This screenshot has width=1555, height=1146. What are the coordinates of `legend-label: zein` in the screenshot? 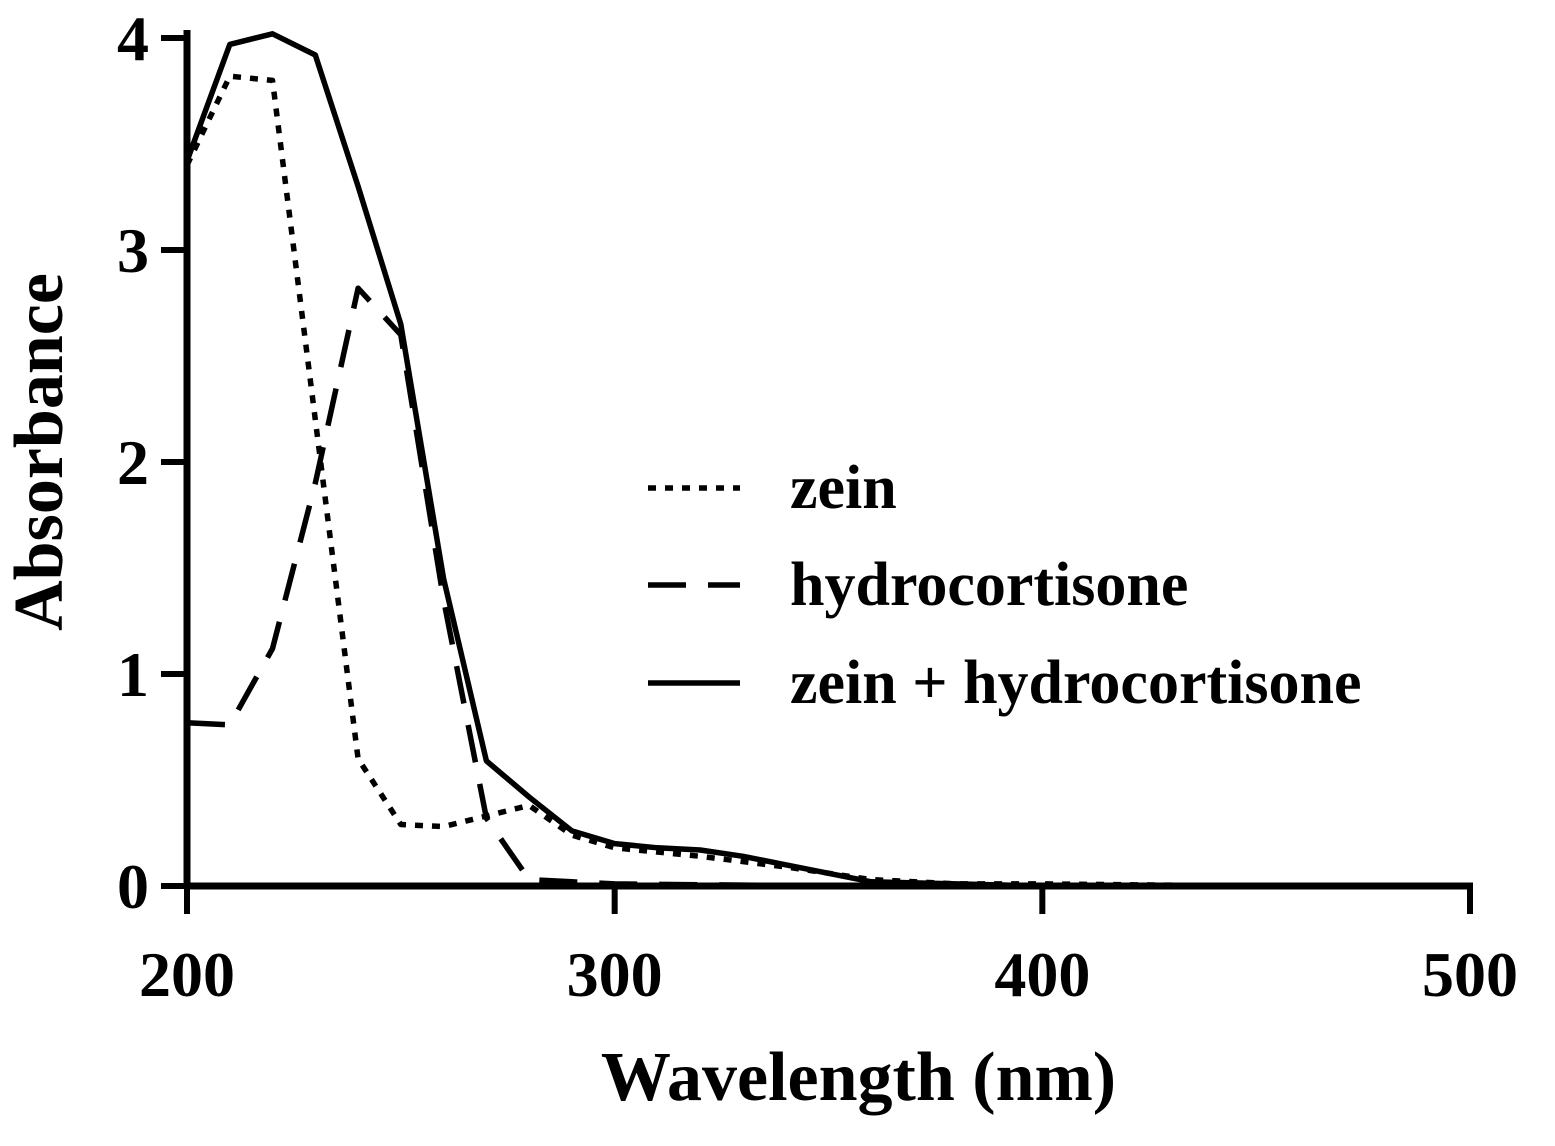 It's located at (843, 488).